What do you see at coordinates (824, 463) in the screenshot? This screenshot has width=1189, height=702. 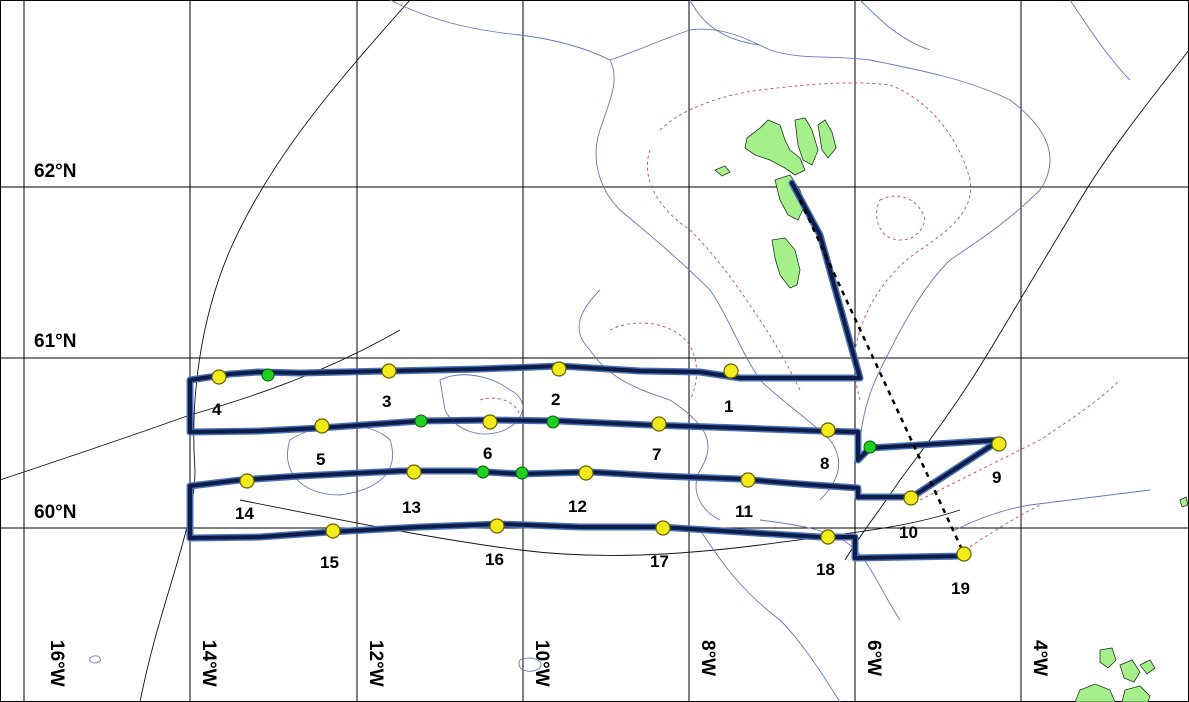 I see `station-label: 8` at bounding box center [824, 463].